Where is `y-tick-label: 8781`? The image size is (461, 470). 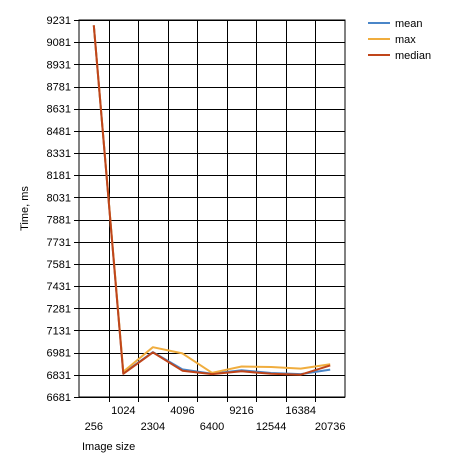
y-tick-label: 8781 is located at coordinates (59, 88).